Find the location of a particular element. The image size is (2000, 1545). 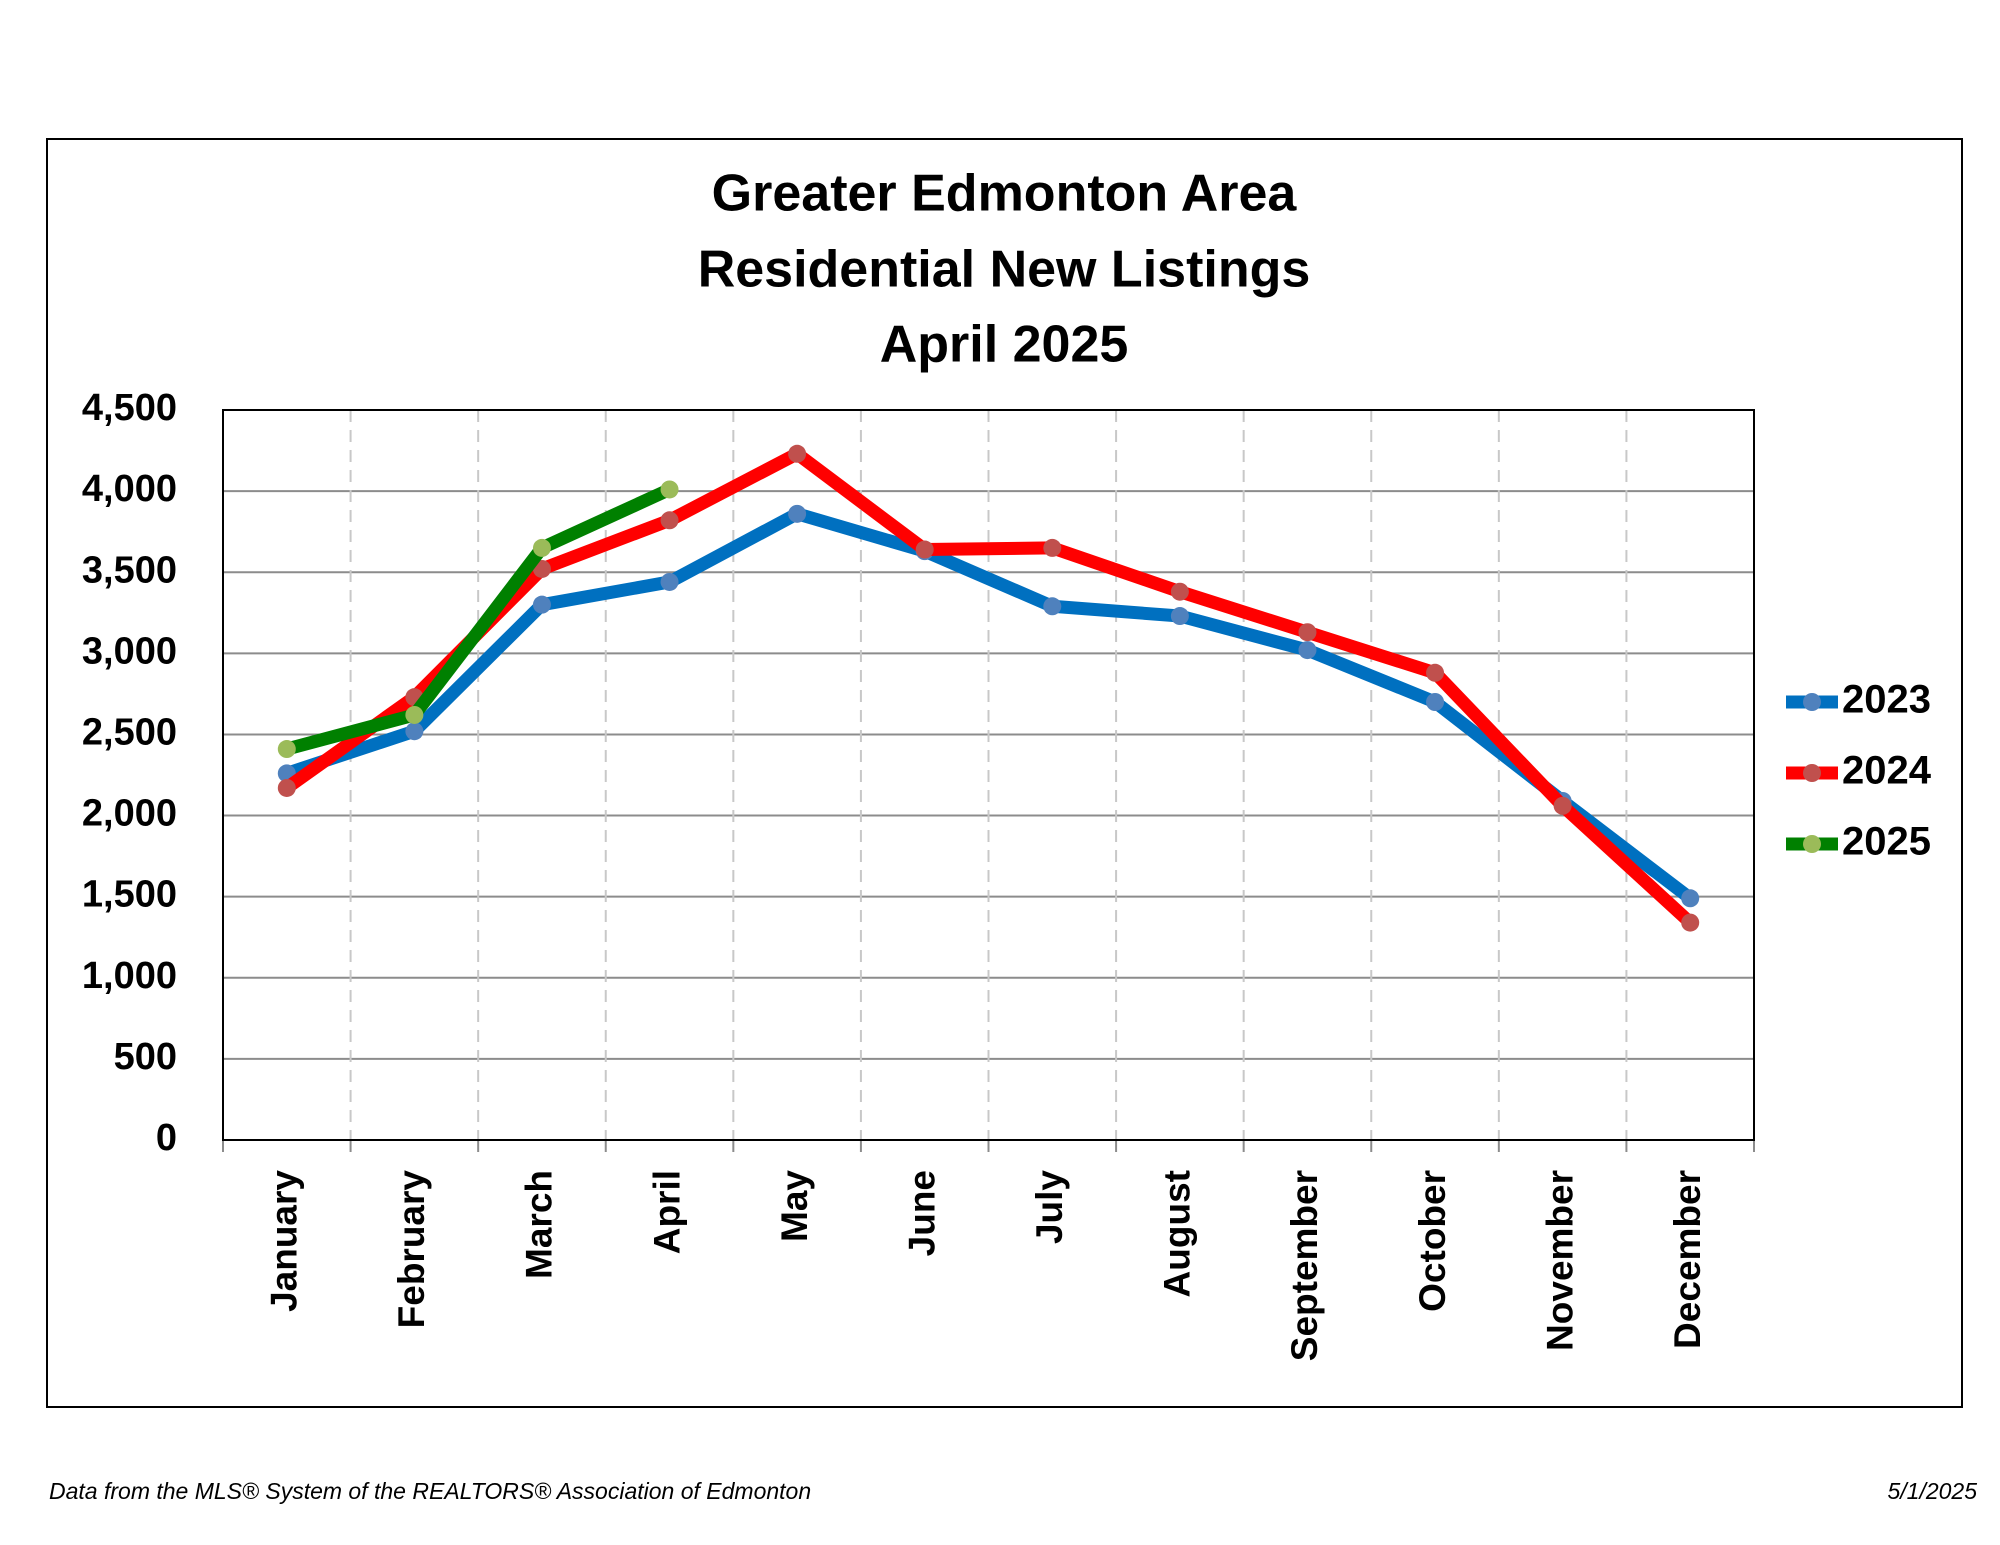

y-tick-label: 4,500 is located at coordinates (129, 408).